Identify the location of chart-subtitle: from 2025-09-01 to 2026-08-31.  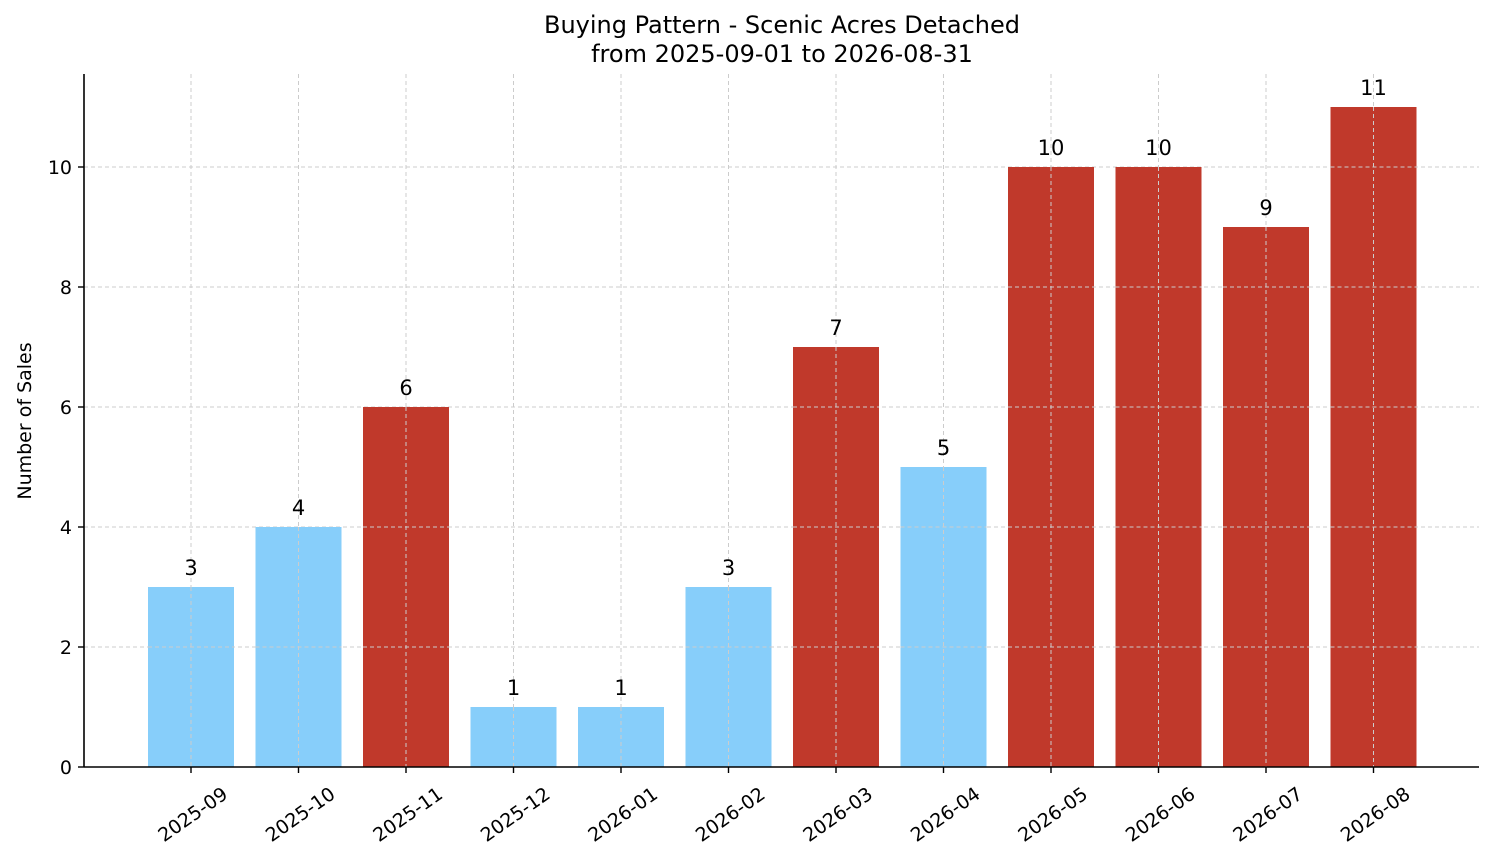
(782, 54).